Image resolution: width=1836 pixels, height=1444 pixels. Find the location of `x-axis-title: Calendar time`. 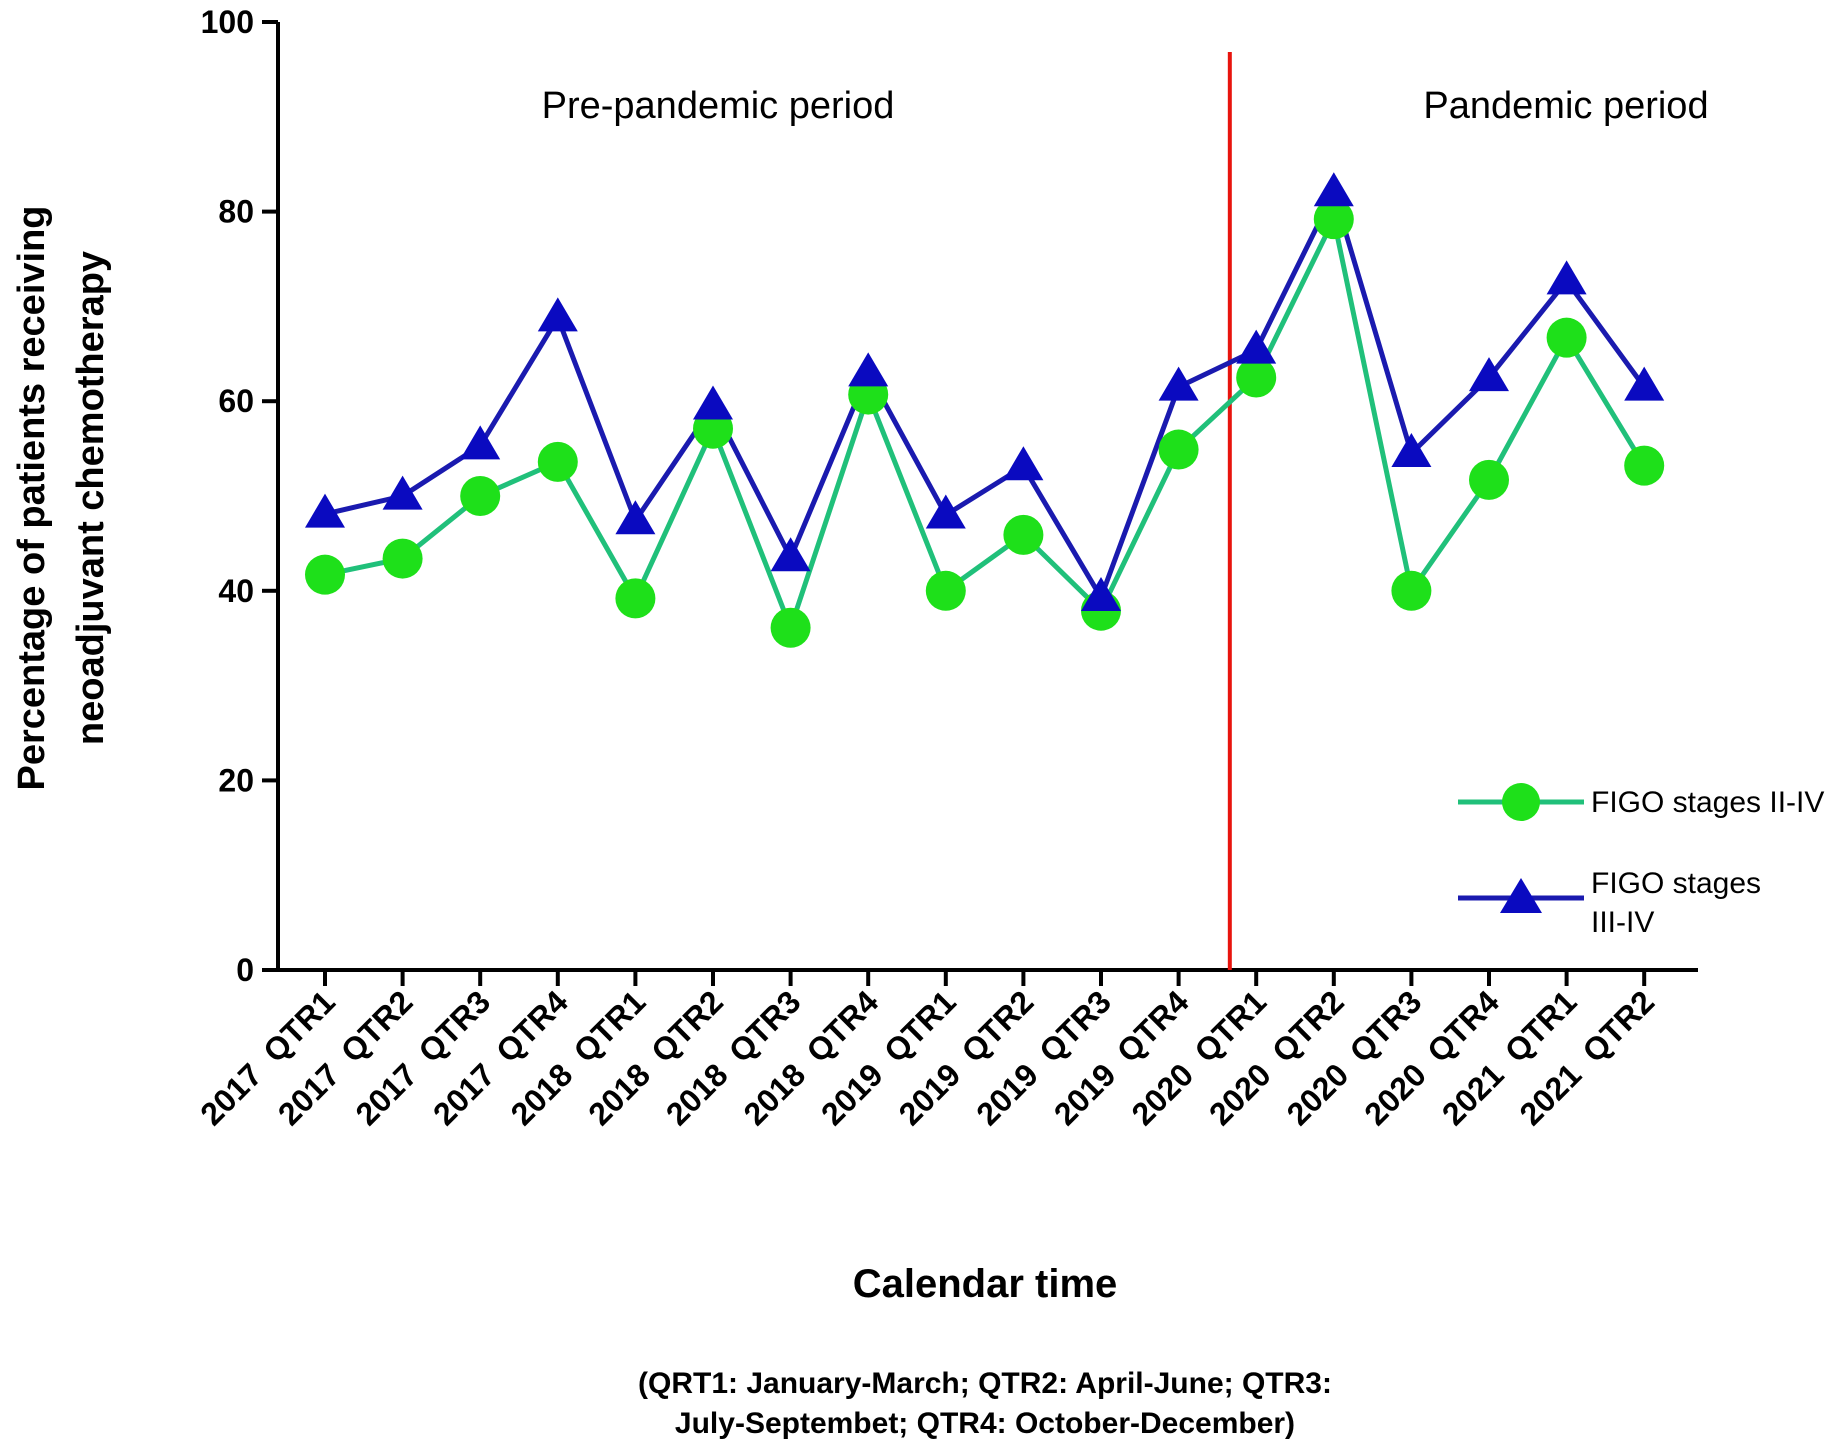

x-axis-title: Calendar time is located at coordinates (985, 1284).